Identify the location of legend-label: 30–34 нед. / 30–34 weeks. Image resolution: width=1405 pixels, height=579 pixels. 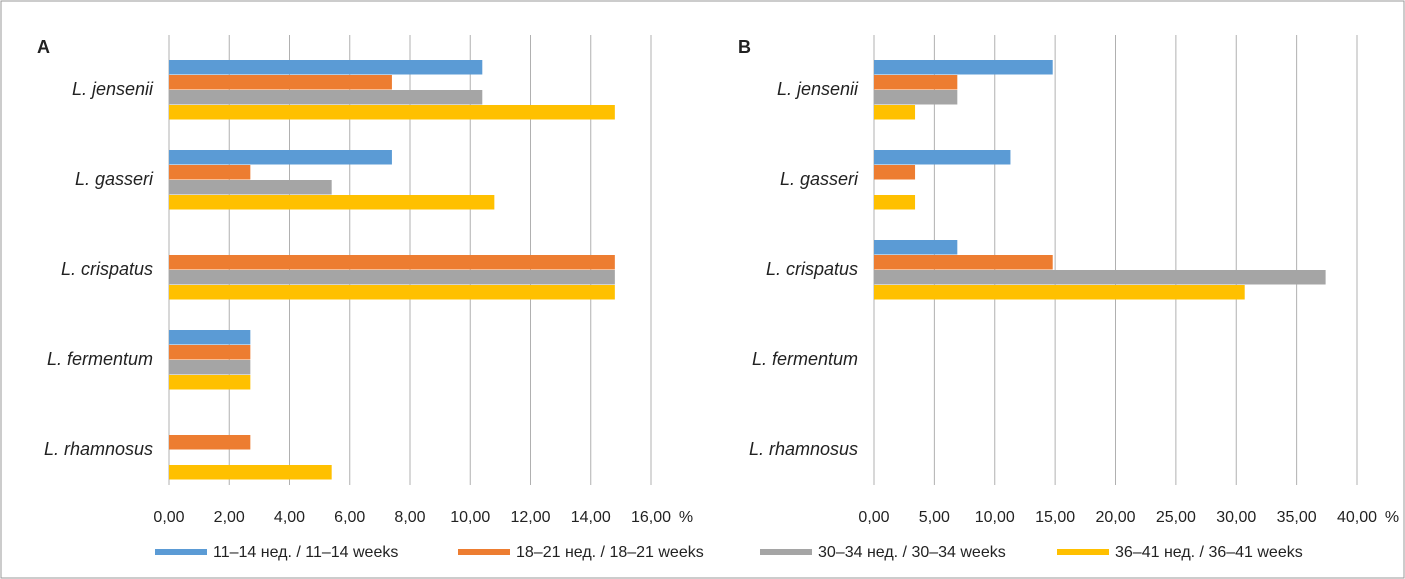
(912, 552).